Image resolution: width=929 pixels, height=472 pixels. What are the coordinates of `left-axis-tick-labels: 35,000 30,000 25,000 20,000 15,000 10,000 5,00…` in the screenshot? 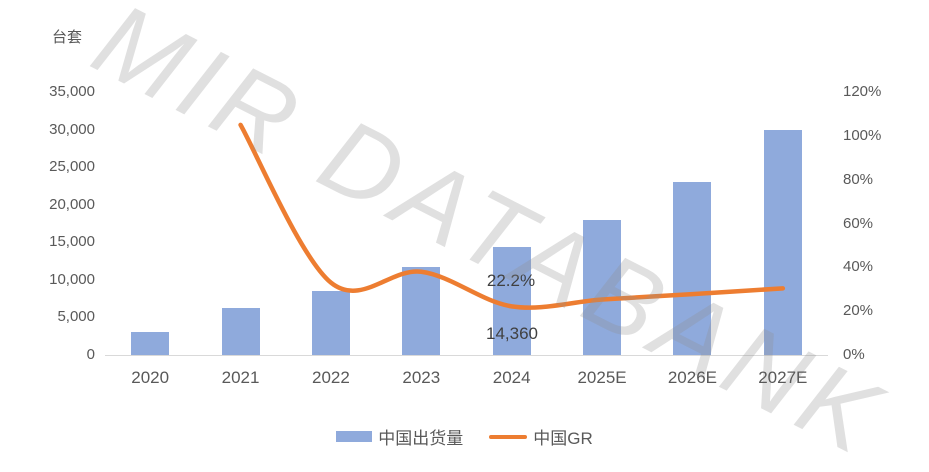 It's located at (47, 223).